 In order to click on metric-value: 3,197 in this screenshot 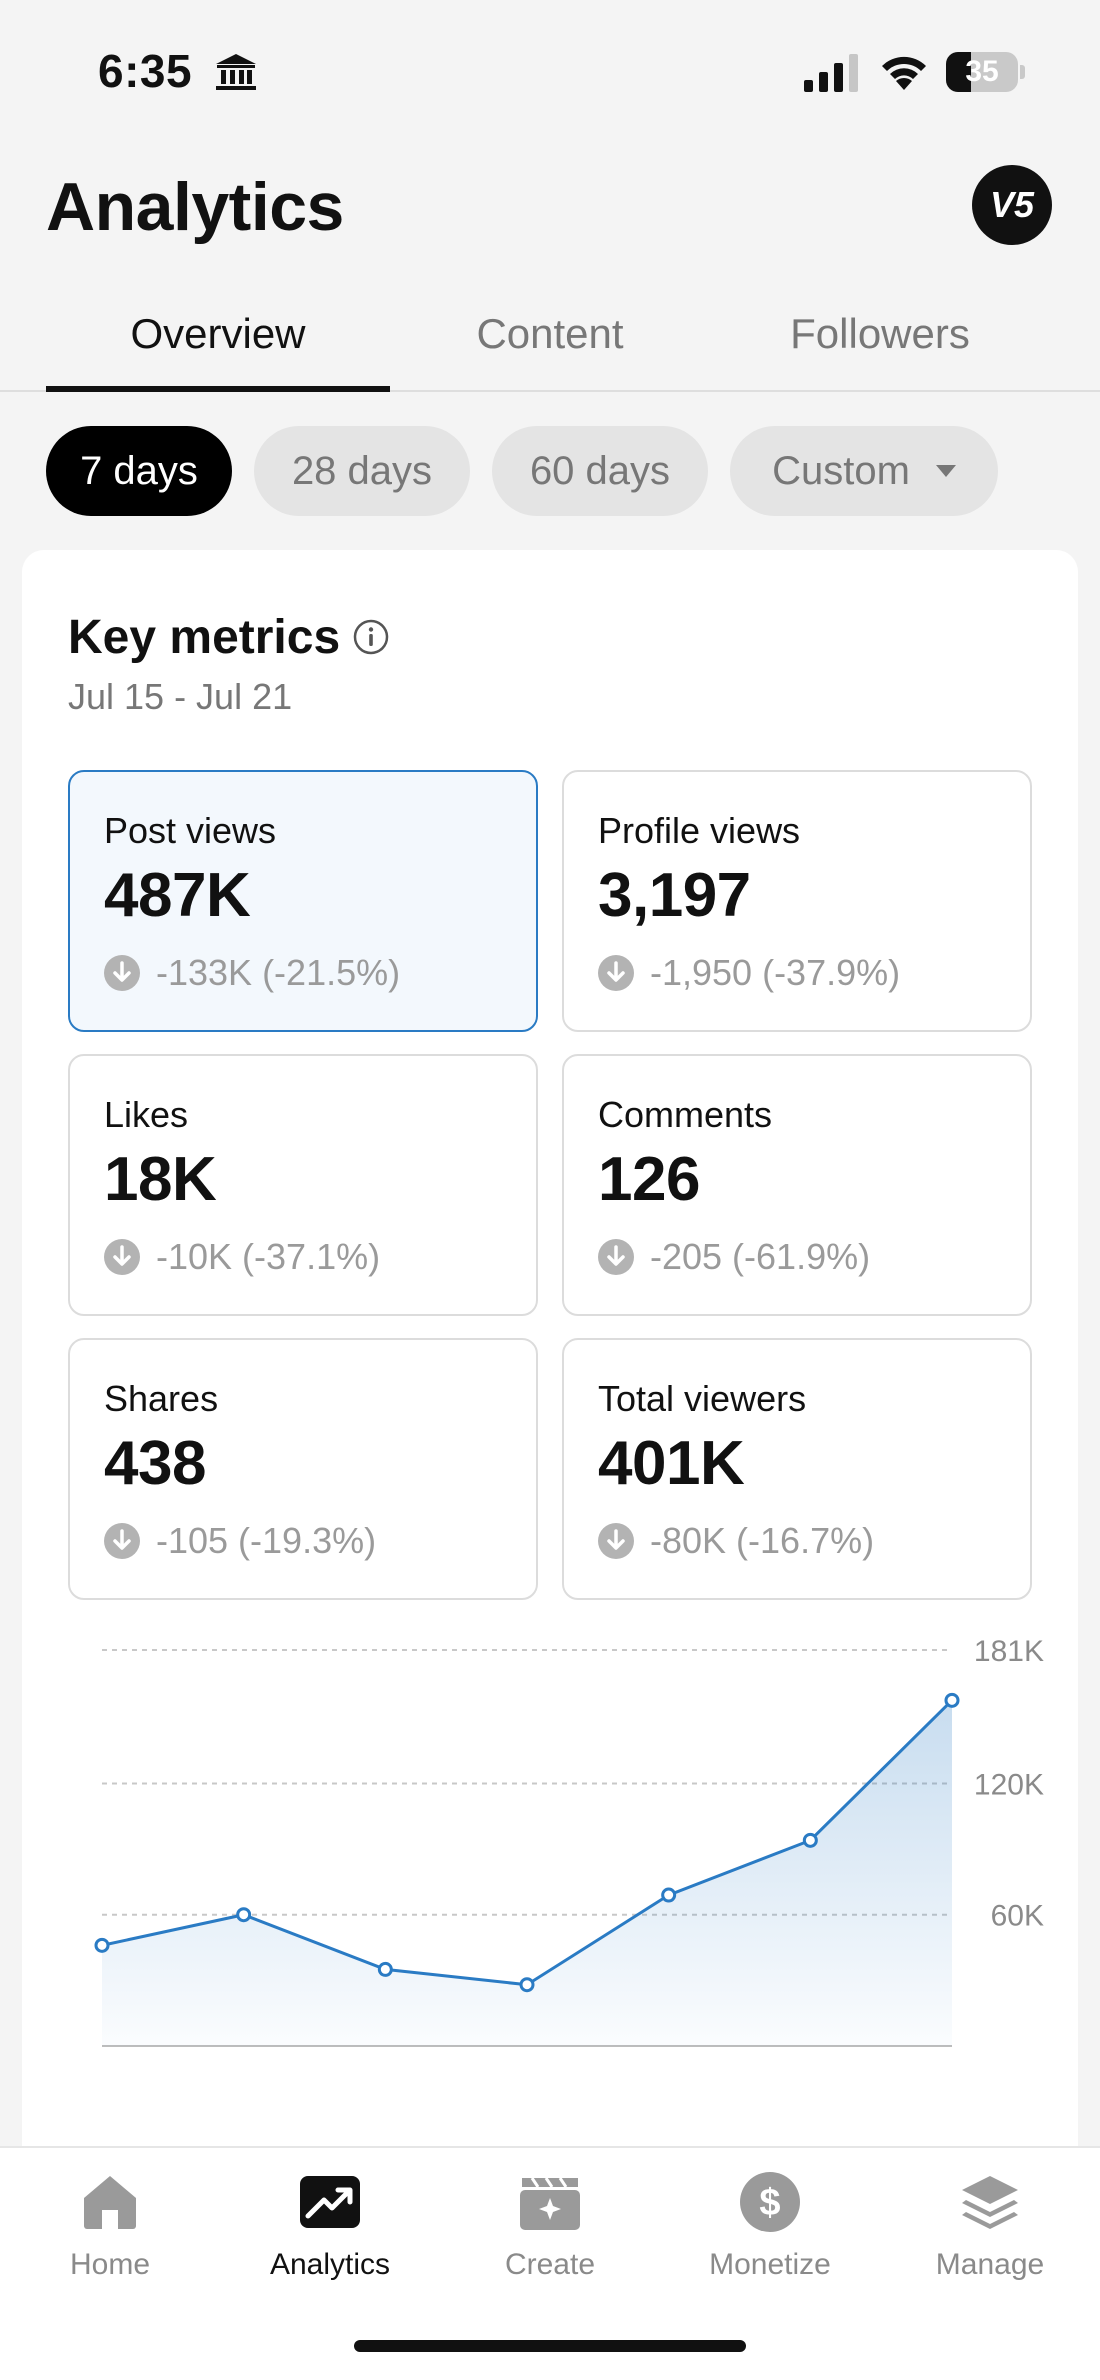, I will do `click(674, 895)`.